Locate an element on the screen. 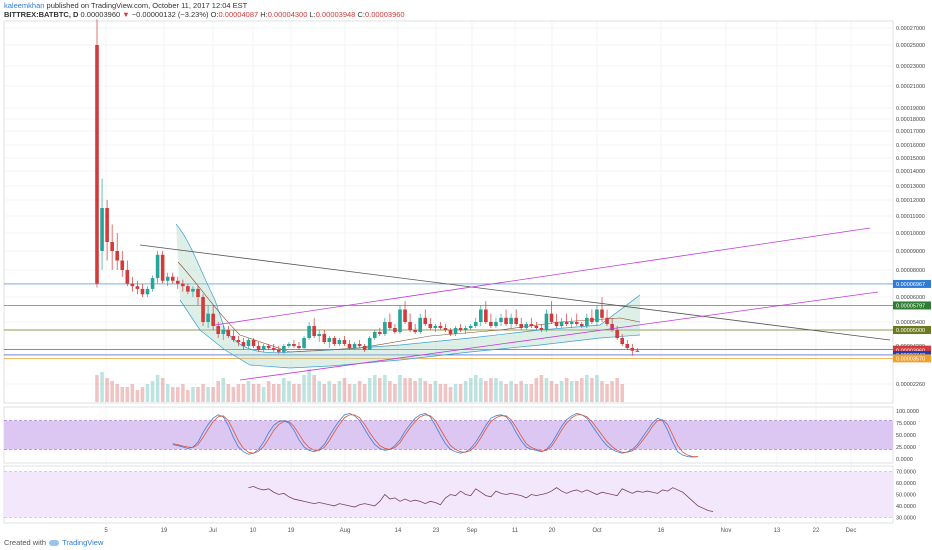 The width and height of the screenshot is (932, 550). x-tick-label: Jul is located at coordinates (213, 531).